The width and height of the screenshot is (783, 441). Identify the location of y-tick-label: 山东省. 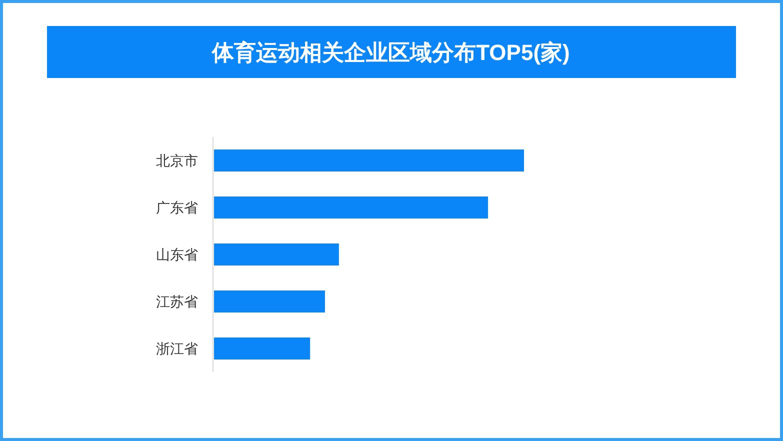
(177, 254).